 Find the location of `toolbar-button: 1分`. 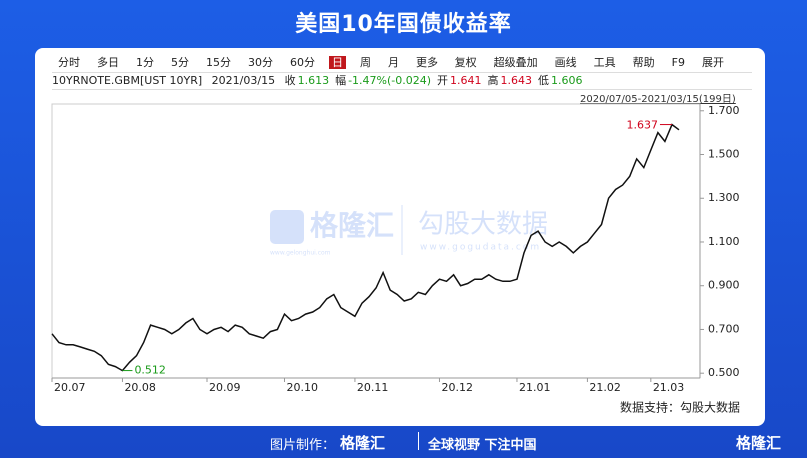

toolbar-button: 1分 is located at coordinates (145, 62).